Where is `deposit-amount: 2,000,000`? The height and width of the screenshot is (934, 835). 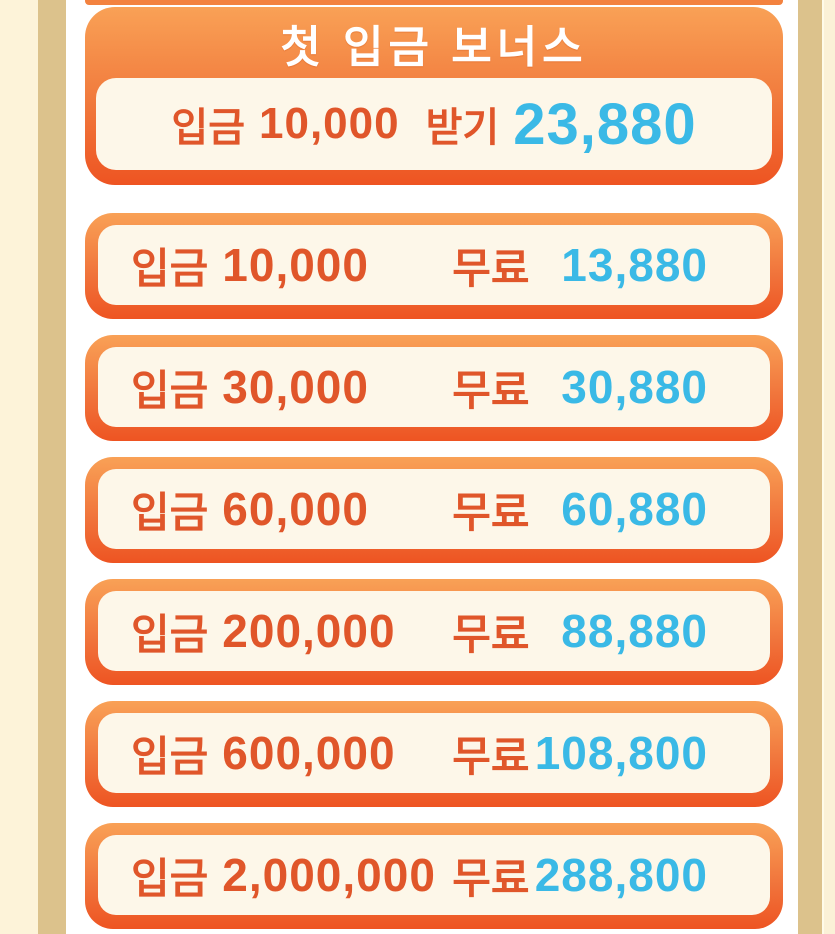
deposit-amount: 2,000,000 is located at coordinates (329, 875).